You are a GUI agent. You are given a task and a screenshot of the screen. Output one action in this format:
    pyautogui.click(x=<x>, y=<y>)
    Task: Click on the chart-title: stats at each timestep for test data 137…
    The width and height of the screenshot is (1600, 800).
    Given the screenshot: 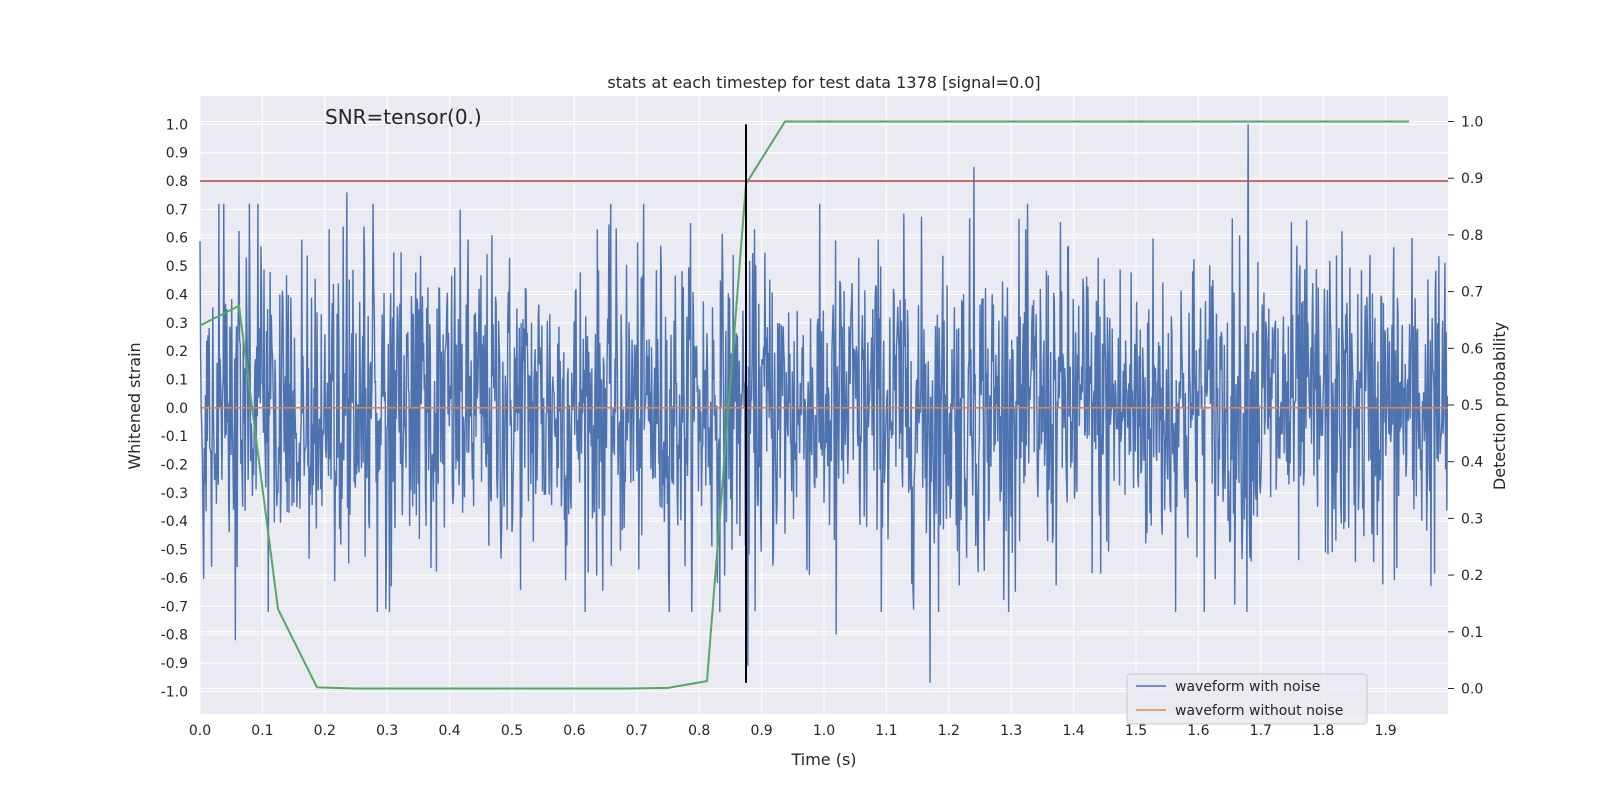 What is the action you would take?
    pyautogui.click(x=823, y=82)
    